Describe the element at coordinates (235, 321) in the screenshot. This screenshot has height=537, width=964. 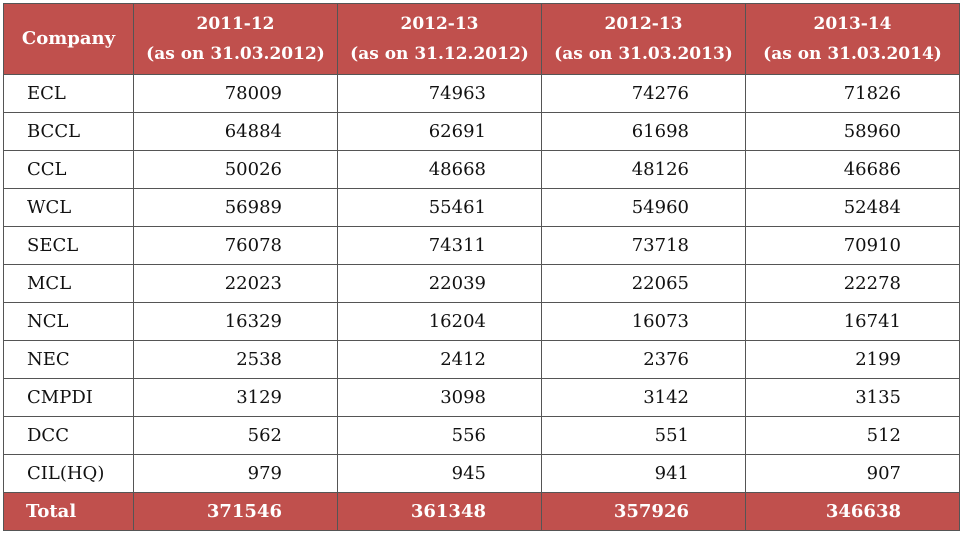
I see `value-cell: 16329` at that location.